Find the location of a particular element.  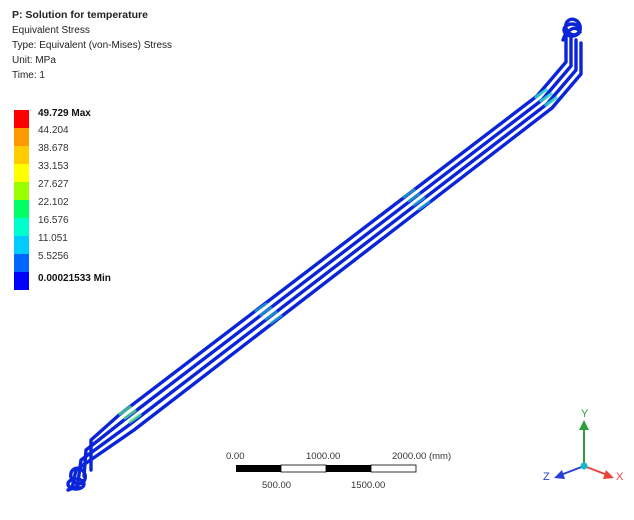

legend-value-2: 38.678 is located at coordinates (53, 148).